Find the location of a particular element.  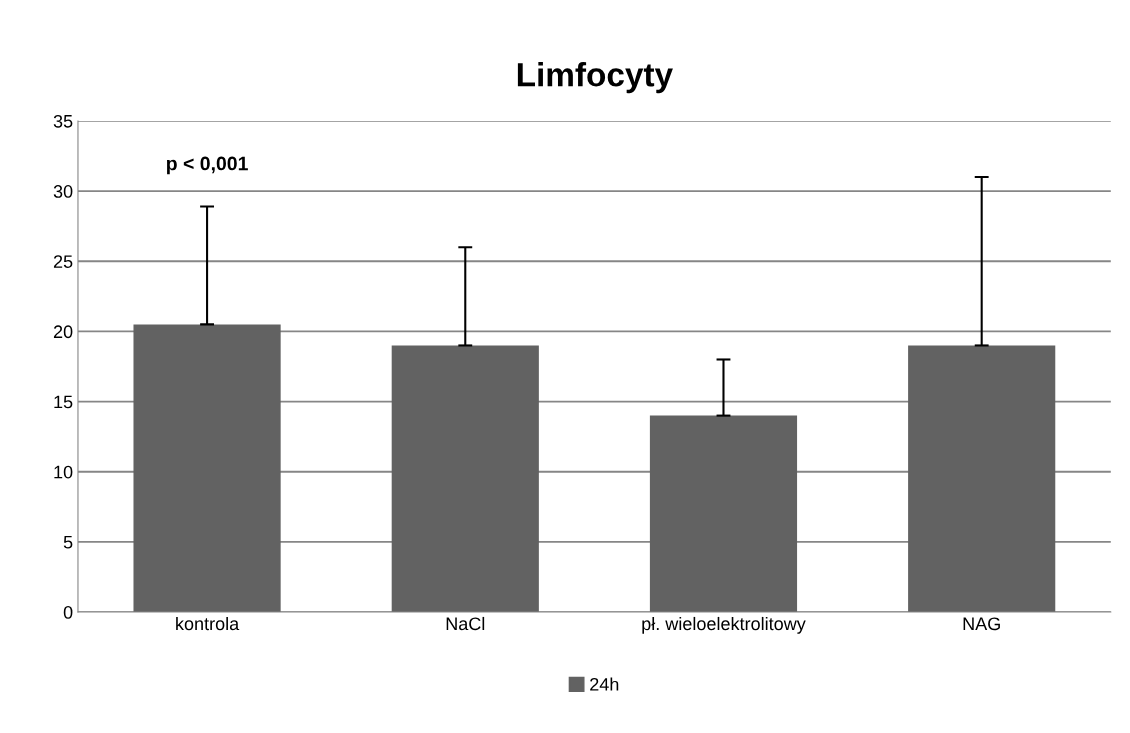

y-tick-label: 30 is located at coordinates (63, 191).